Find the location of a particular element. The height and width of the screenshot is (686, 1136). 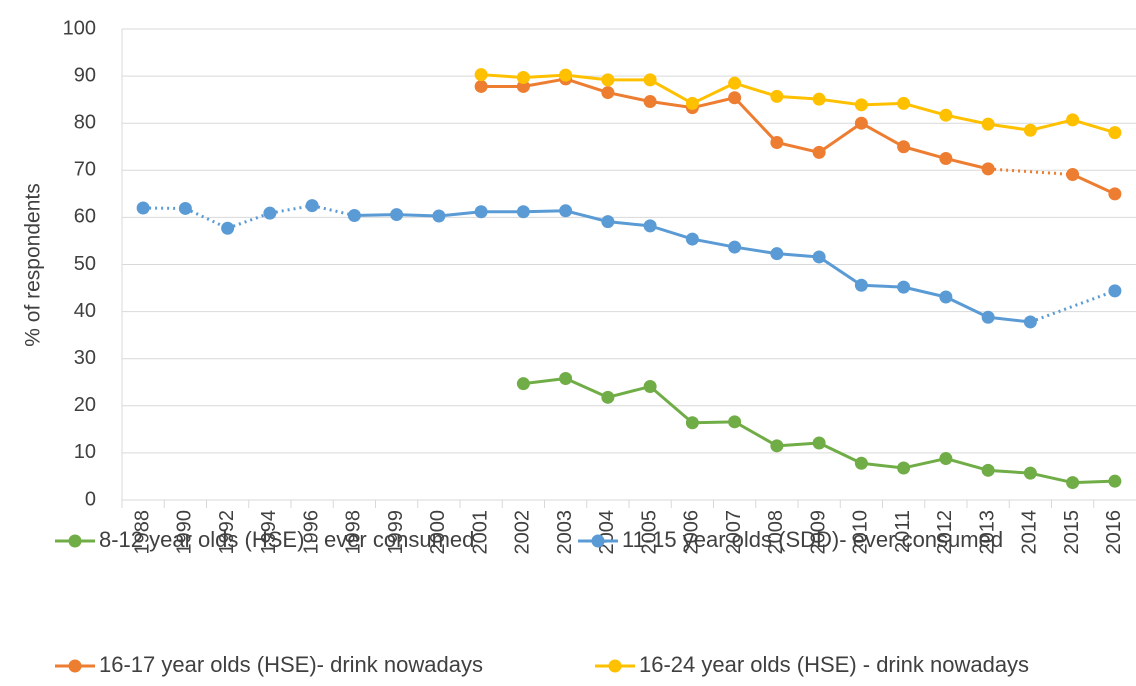

x-tick-label: 2000 is located at coordinates (438, 532).